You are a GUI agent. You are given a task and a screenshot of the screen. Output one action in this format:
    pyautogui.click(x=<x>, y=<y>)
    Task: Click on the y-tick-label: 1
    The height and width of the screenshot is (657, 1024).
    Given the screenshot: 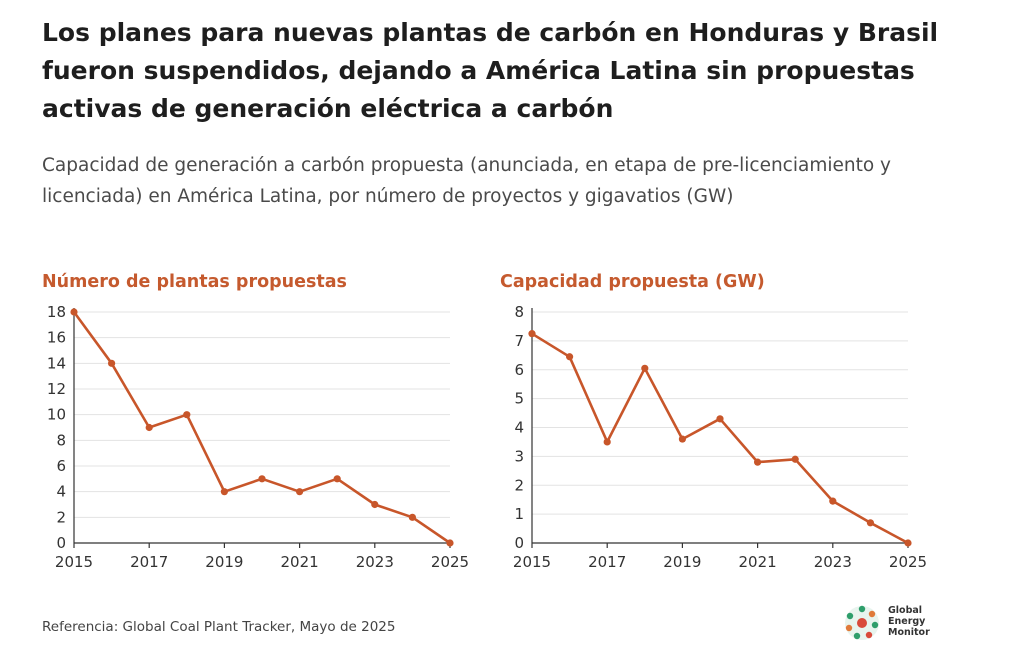 What is the action you would take?
    pyautogui.click(x=519, y=514)
    